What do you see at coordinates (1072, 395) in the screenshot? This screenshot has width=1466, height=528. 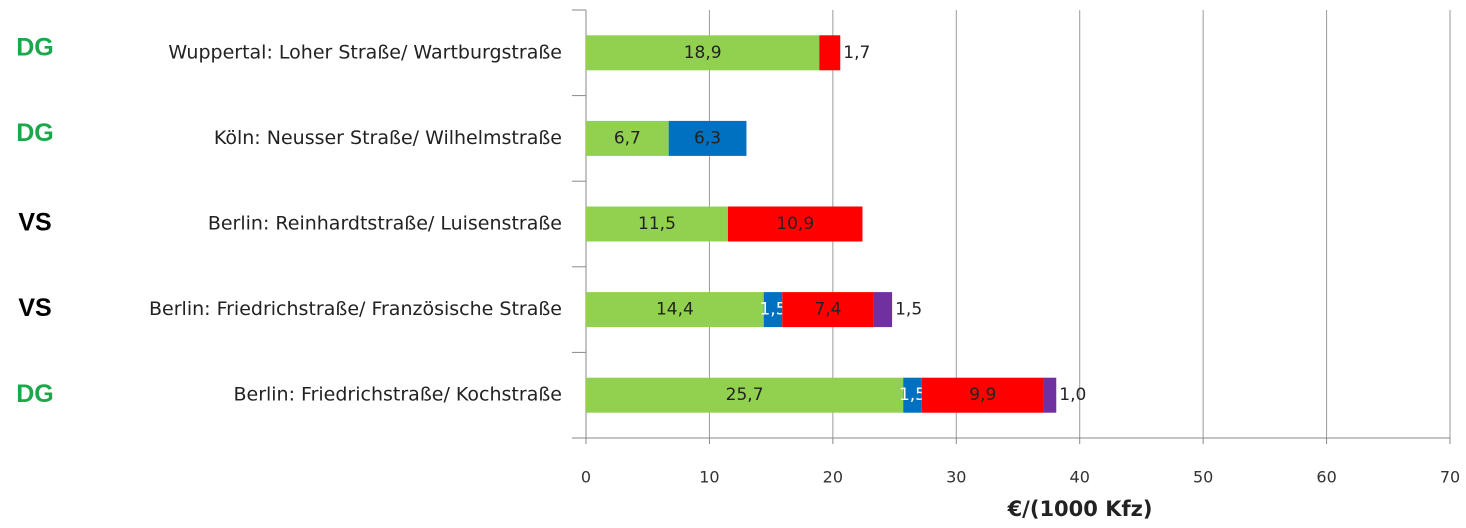 I see `data-label: 1,0` at bounding box center [1072, 395].